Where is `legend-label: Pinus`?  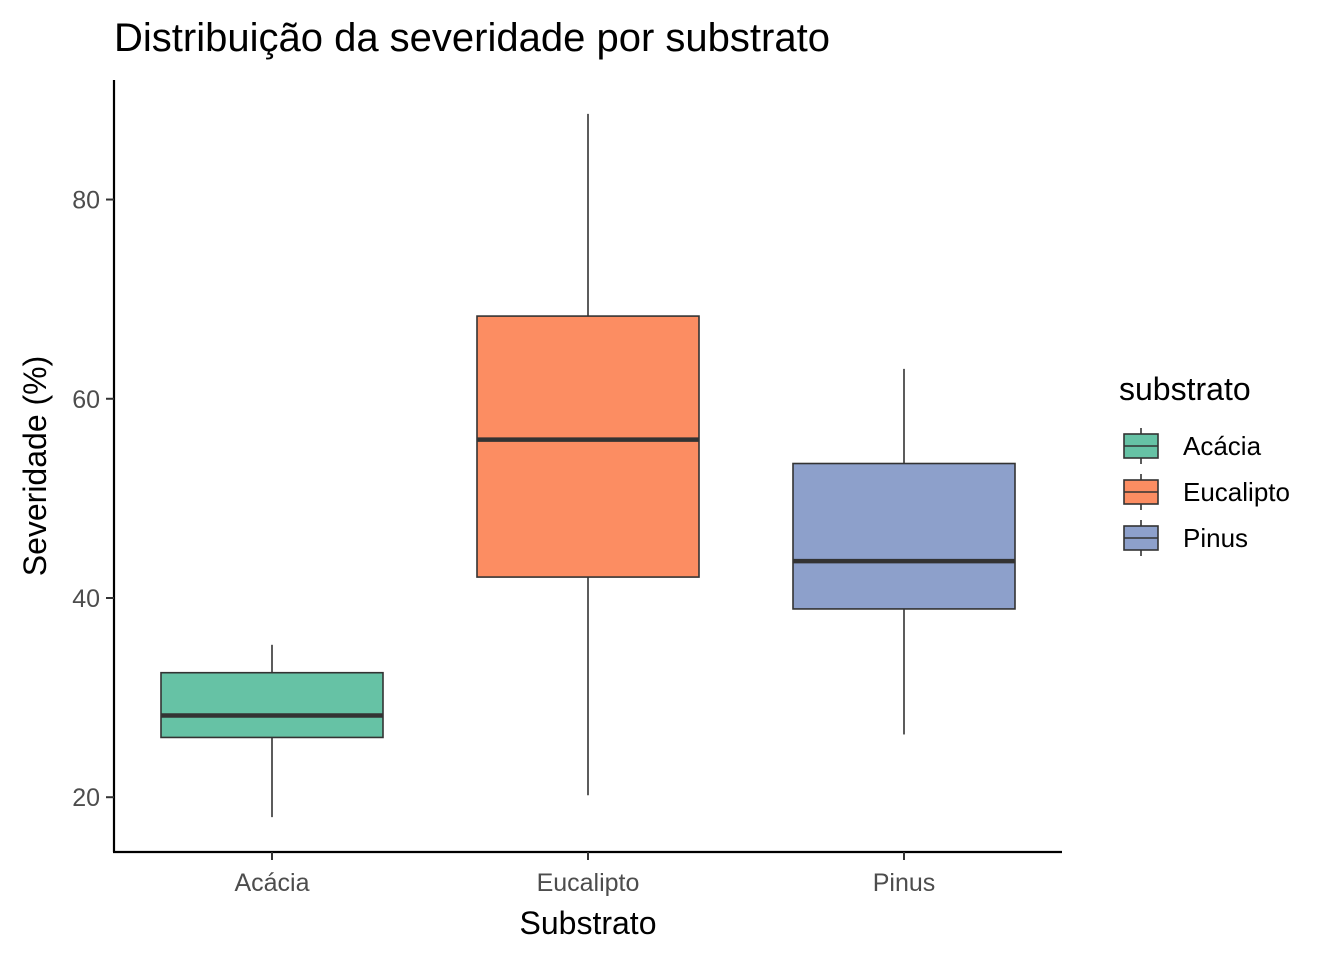 legend-label: Pinus is located at coordinates (1215, 538).